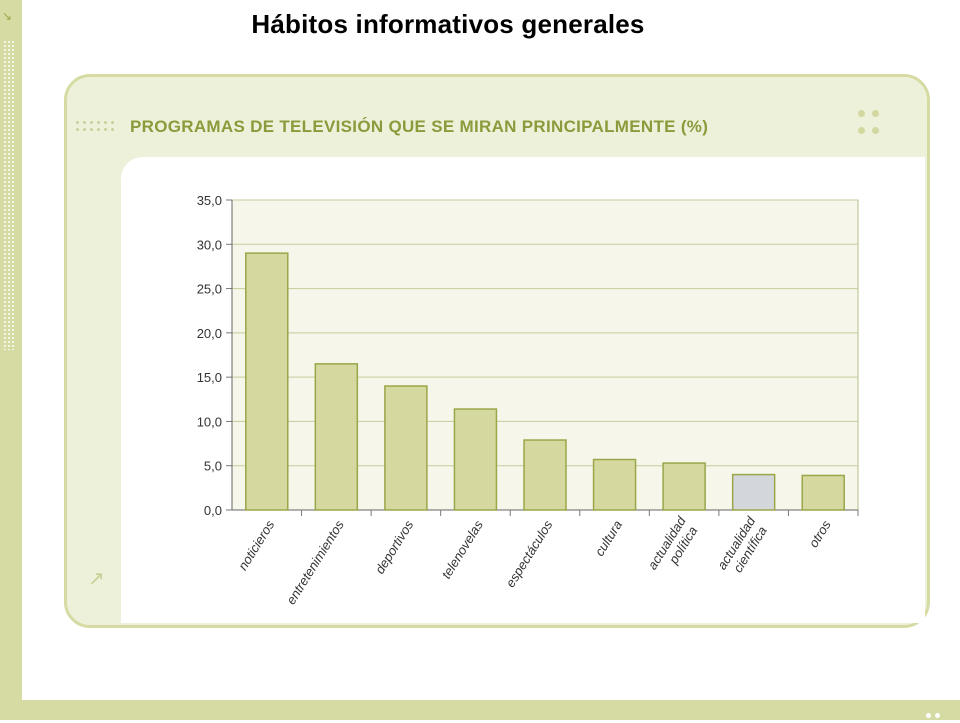 The image size is (960, 723). Describe the element at coordinates (869, 123) in the screenshot. I see `corner-dots-icon` at that location.